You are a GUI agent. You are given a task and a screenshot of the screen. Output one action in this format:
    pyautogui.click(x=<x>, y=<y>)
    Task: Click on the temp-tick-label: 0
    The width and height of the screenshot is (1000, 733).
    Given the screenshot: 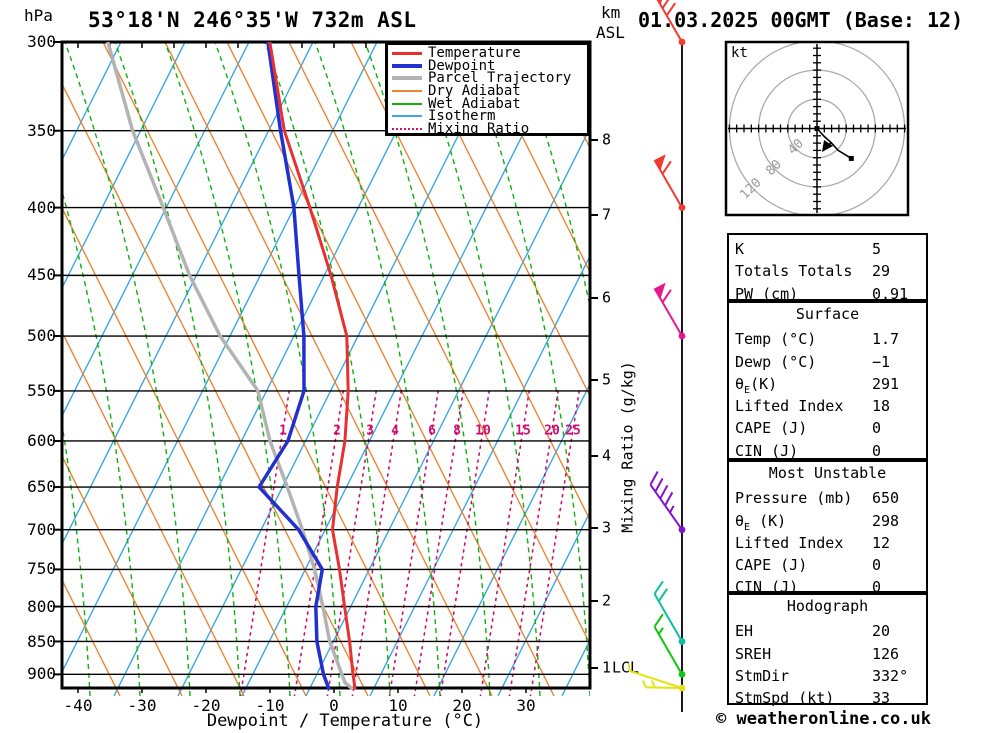 What is the action you would take?
    pyautogui.click(x=334, y=705)
    